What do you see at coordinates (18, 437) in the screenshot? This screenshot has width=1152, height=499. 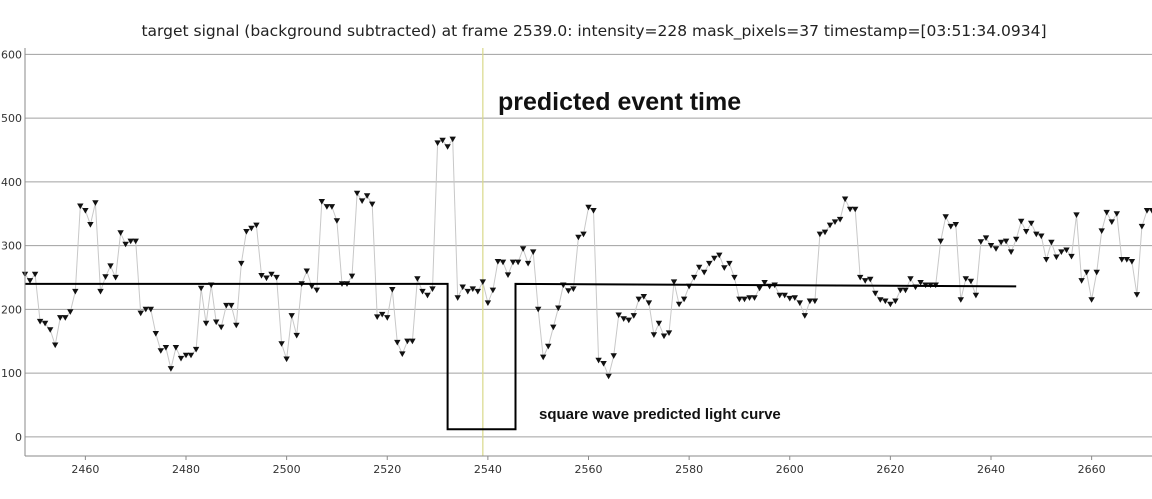 I see `y-tick-label: 0` at bounding box center [18, 437].